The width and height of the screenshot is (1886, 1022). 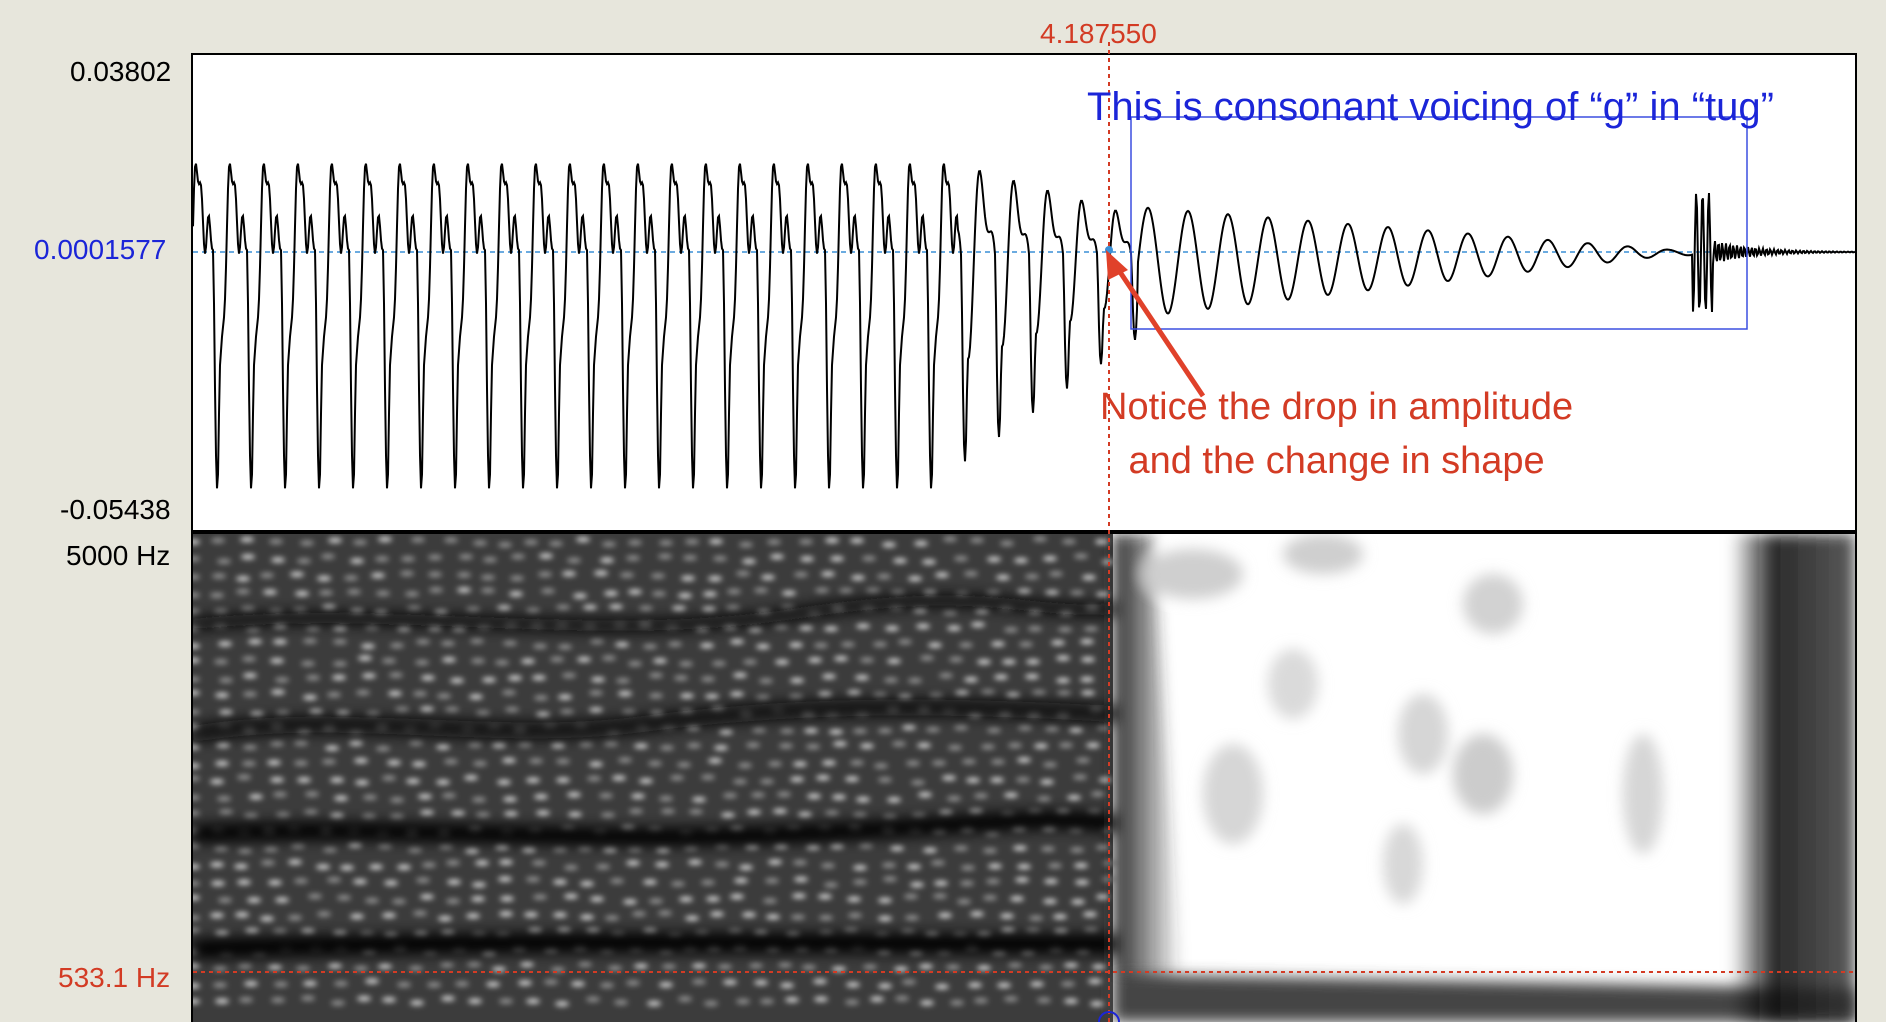 I want to click on release-burst, so click(x=1793, y=778).